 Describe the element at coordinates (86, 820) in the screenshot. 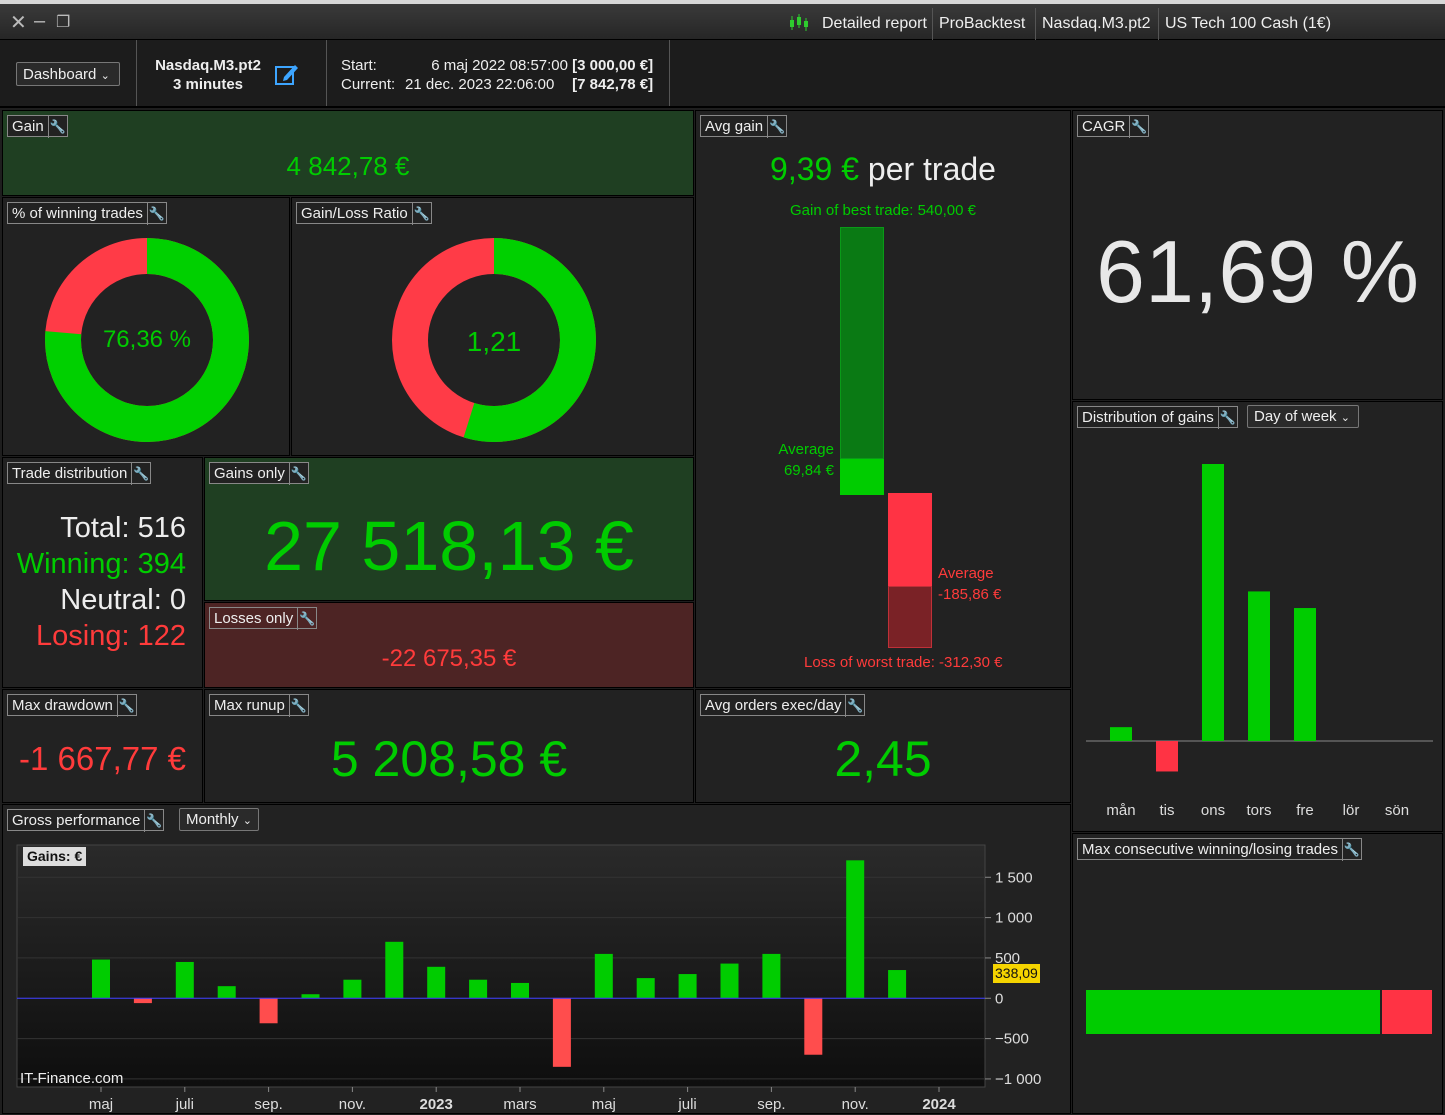

I see `gross-performance-title: Gross performance 🔧` at that location.